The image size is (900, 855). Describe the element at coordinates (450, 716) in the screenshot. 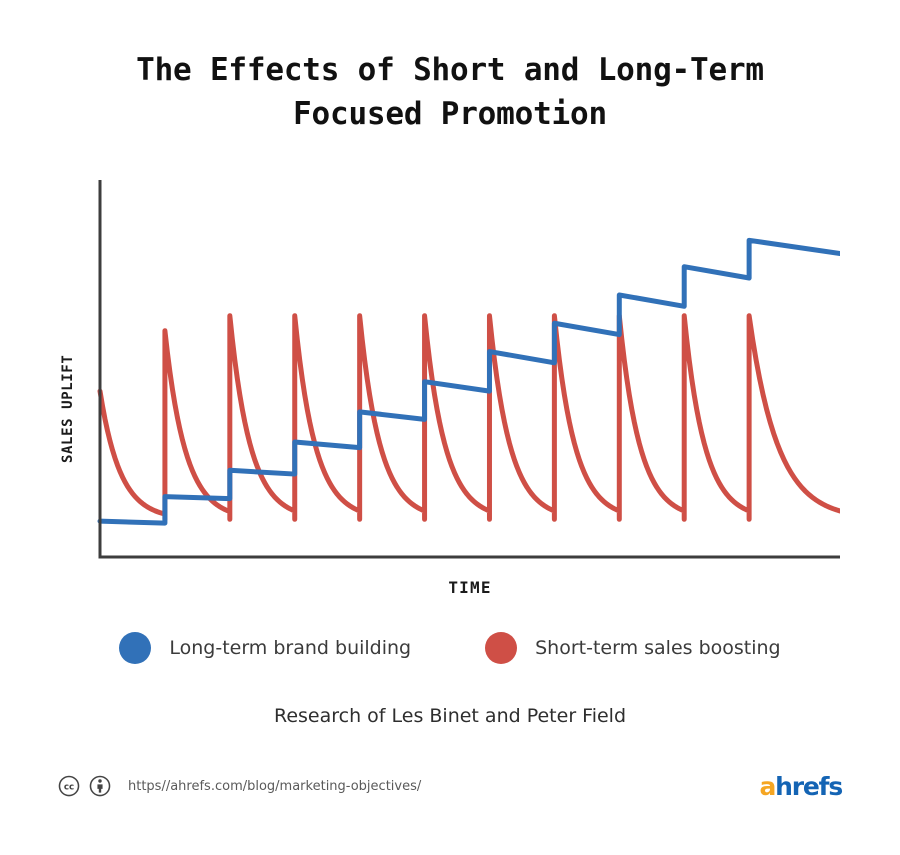

I see `source-caption: Research of Les Binet and Peter Field` at that location.